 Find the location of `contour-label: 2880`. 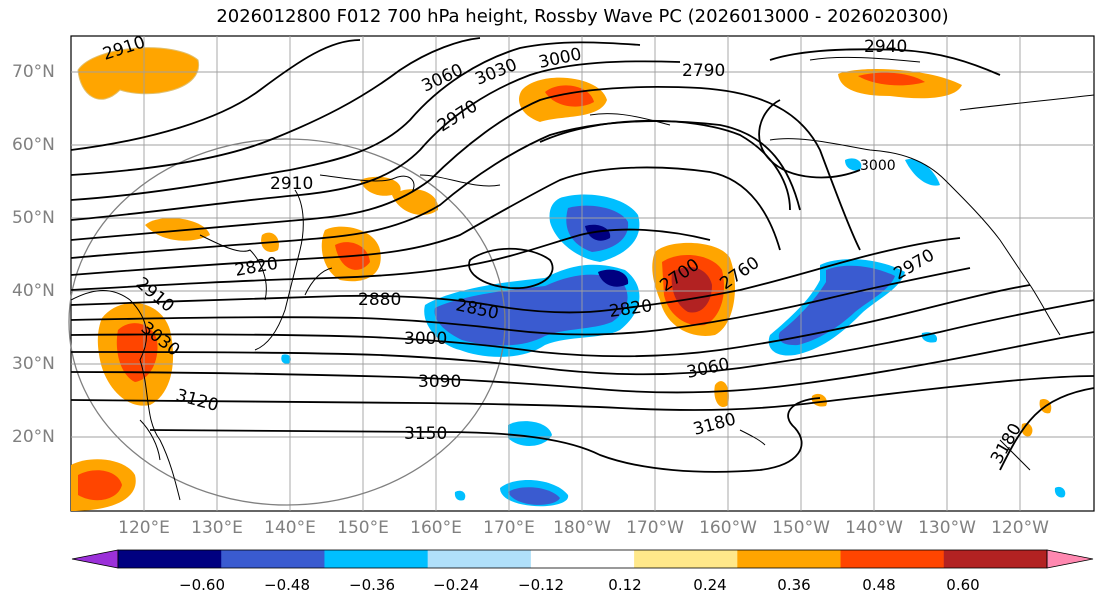

contour-label: 2880 is located at coordinates (379, 300).